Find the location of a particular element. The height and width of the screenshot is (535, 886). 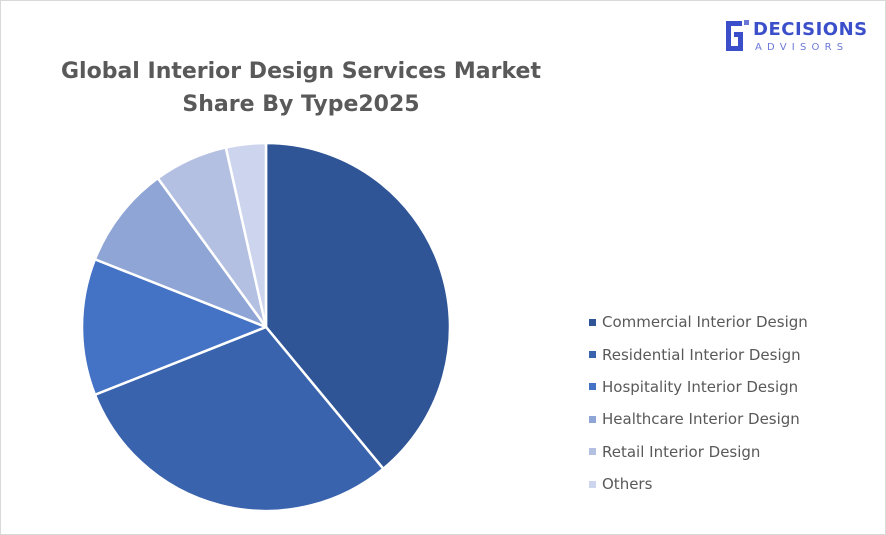

legend-item: Commercial Interior Design is located at coordinates (698, 322).